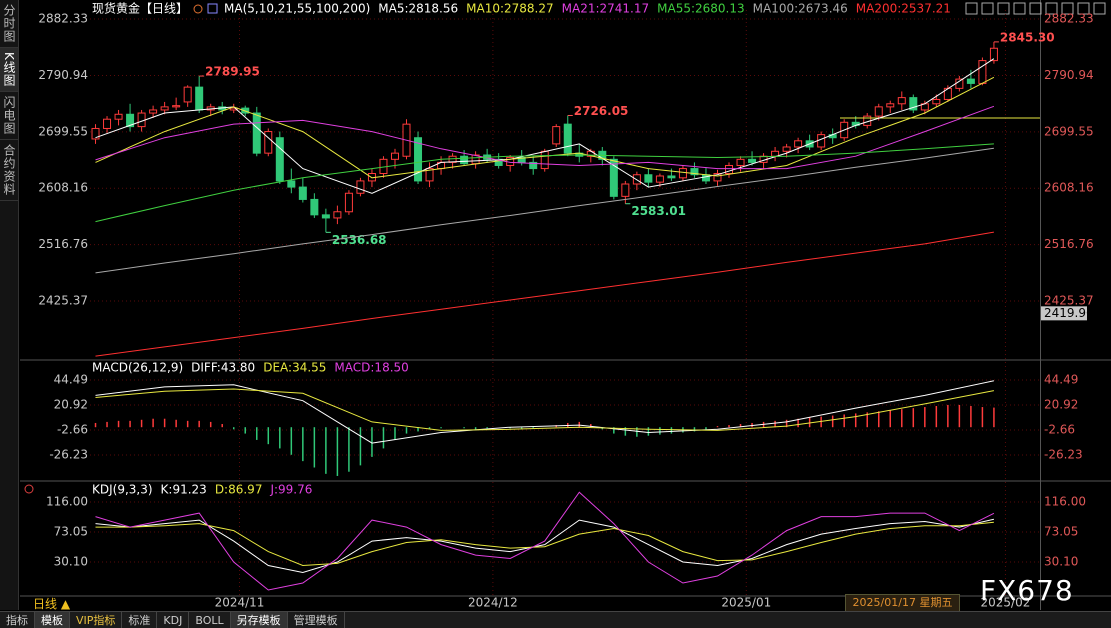 The height and width of the screenshot is (628, 1111). What do you see at coordinates (658, 211) in the screenshot?
I see `annotation: 2583.01` at bounding box center [658, 211].